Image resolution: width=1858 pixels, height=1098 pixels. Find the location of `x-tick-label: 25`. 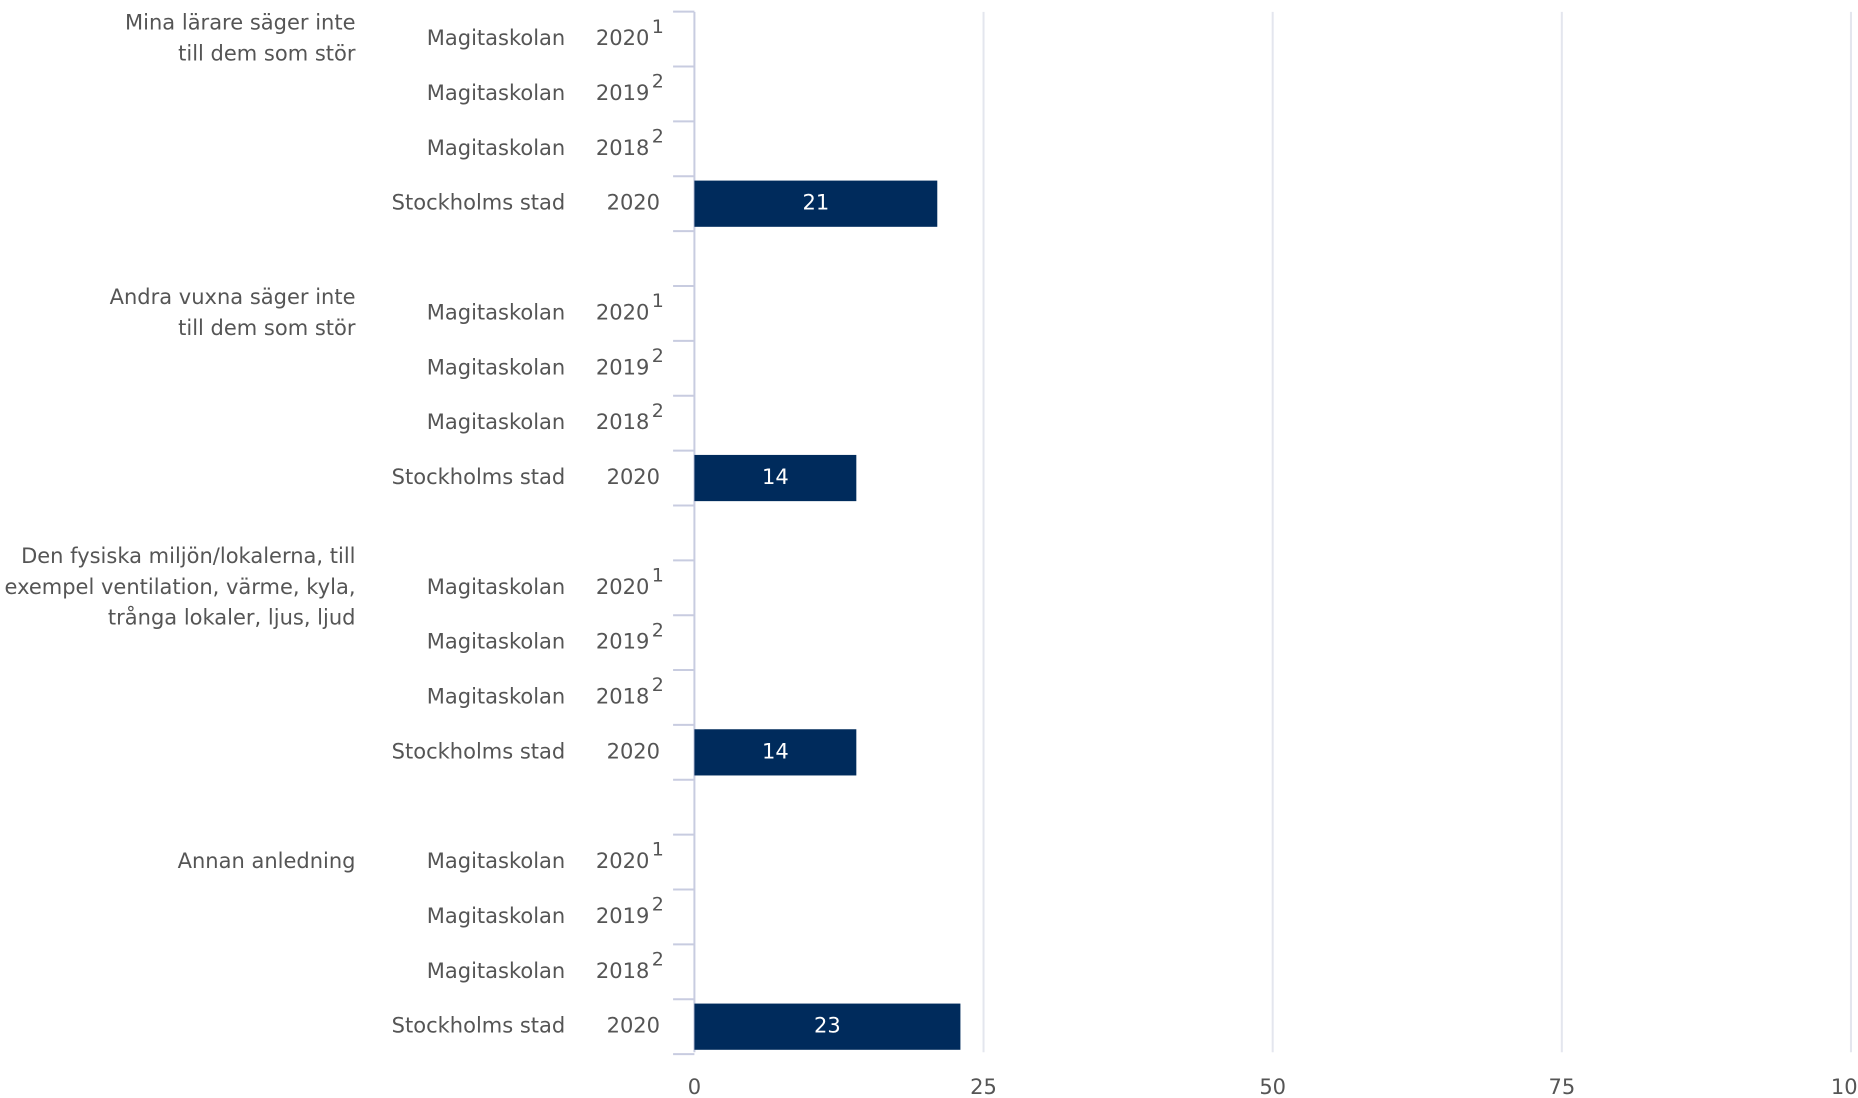

x-tick-label: 25 is located at coordinates (983, 1086).